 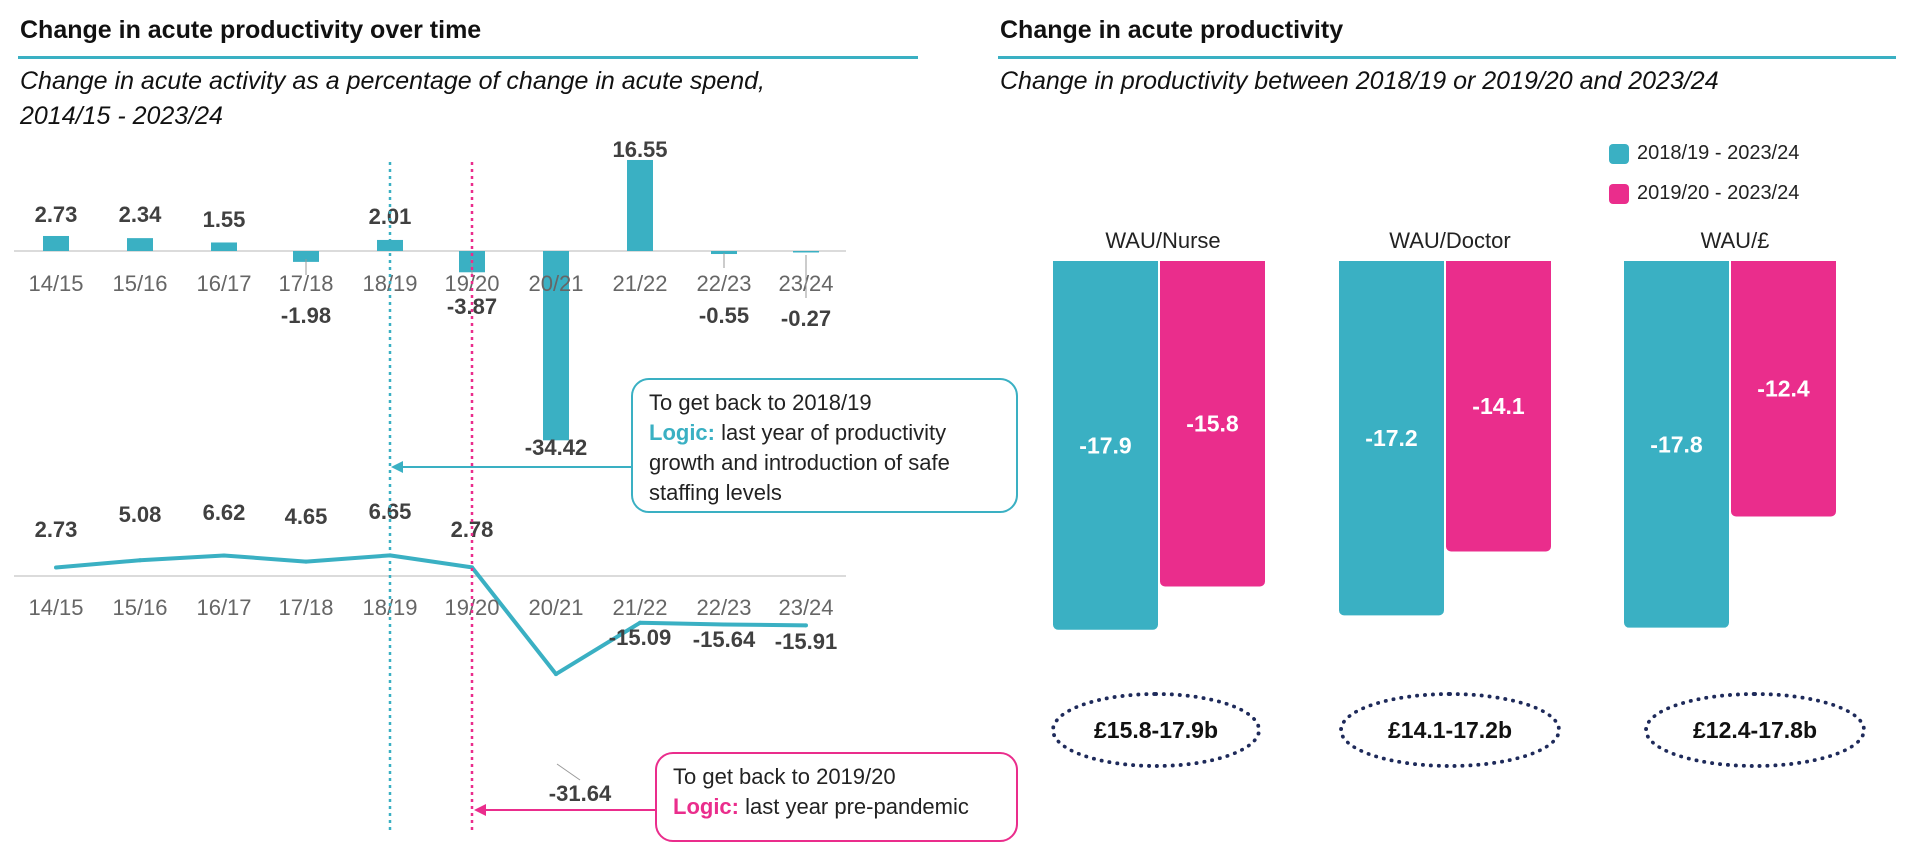 I want to click on callout-2018-logic-text-2: growth and introduction of safe, so click(x=799, y=462).